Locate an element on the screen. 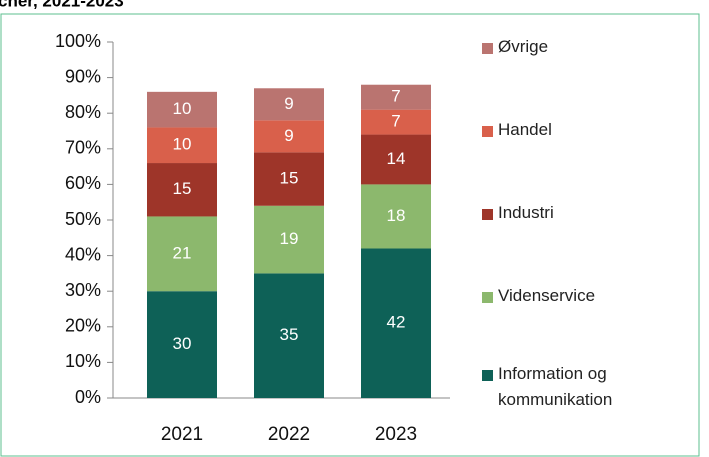  legend-item: Information og kommunikation is located at coordinates (565, 388).